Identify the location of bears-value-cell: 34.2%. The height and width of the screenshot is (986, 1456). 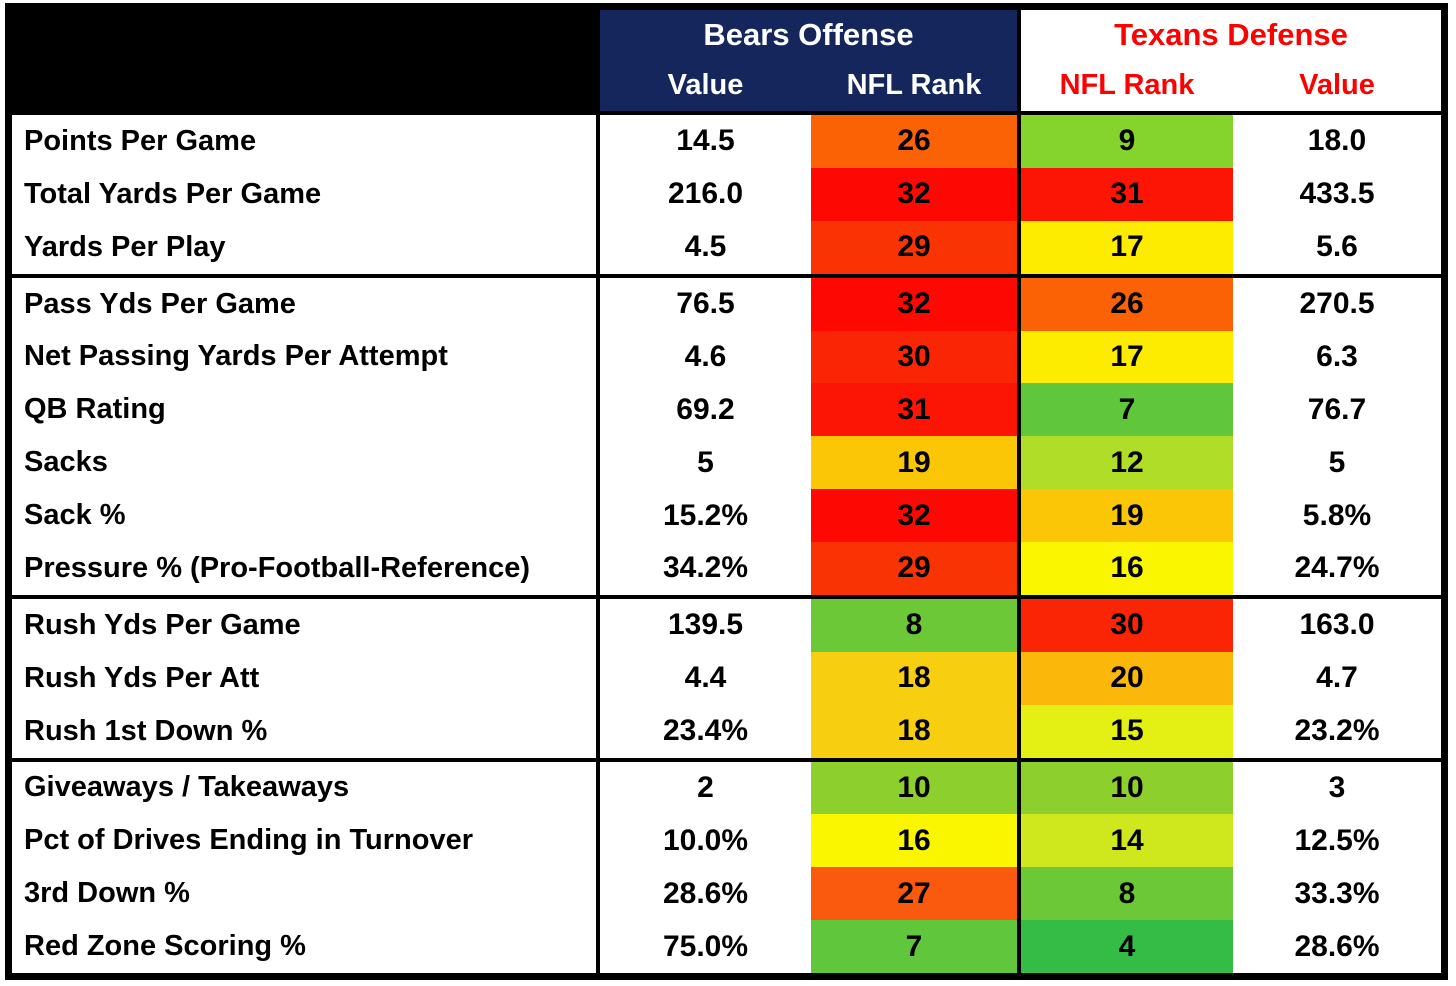
(705, 568).